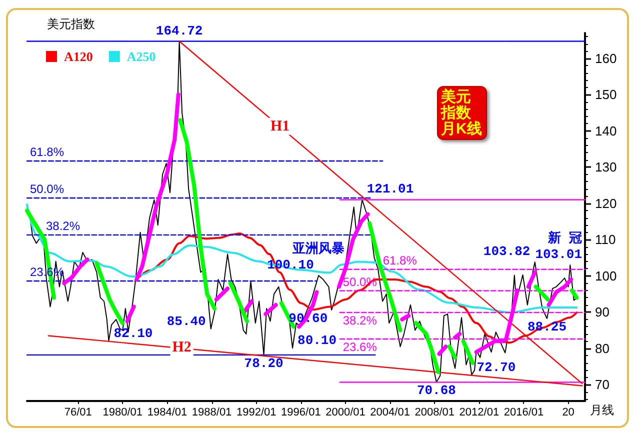 The image size is (640, 440). I want to click on annotation: 85.40, so click(186, 321).